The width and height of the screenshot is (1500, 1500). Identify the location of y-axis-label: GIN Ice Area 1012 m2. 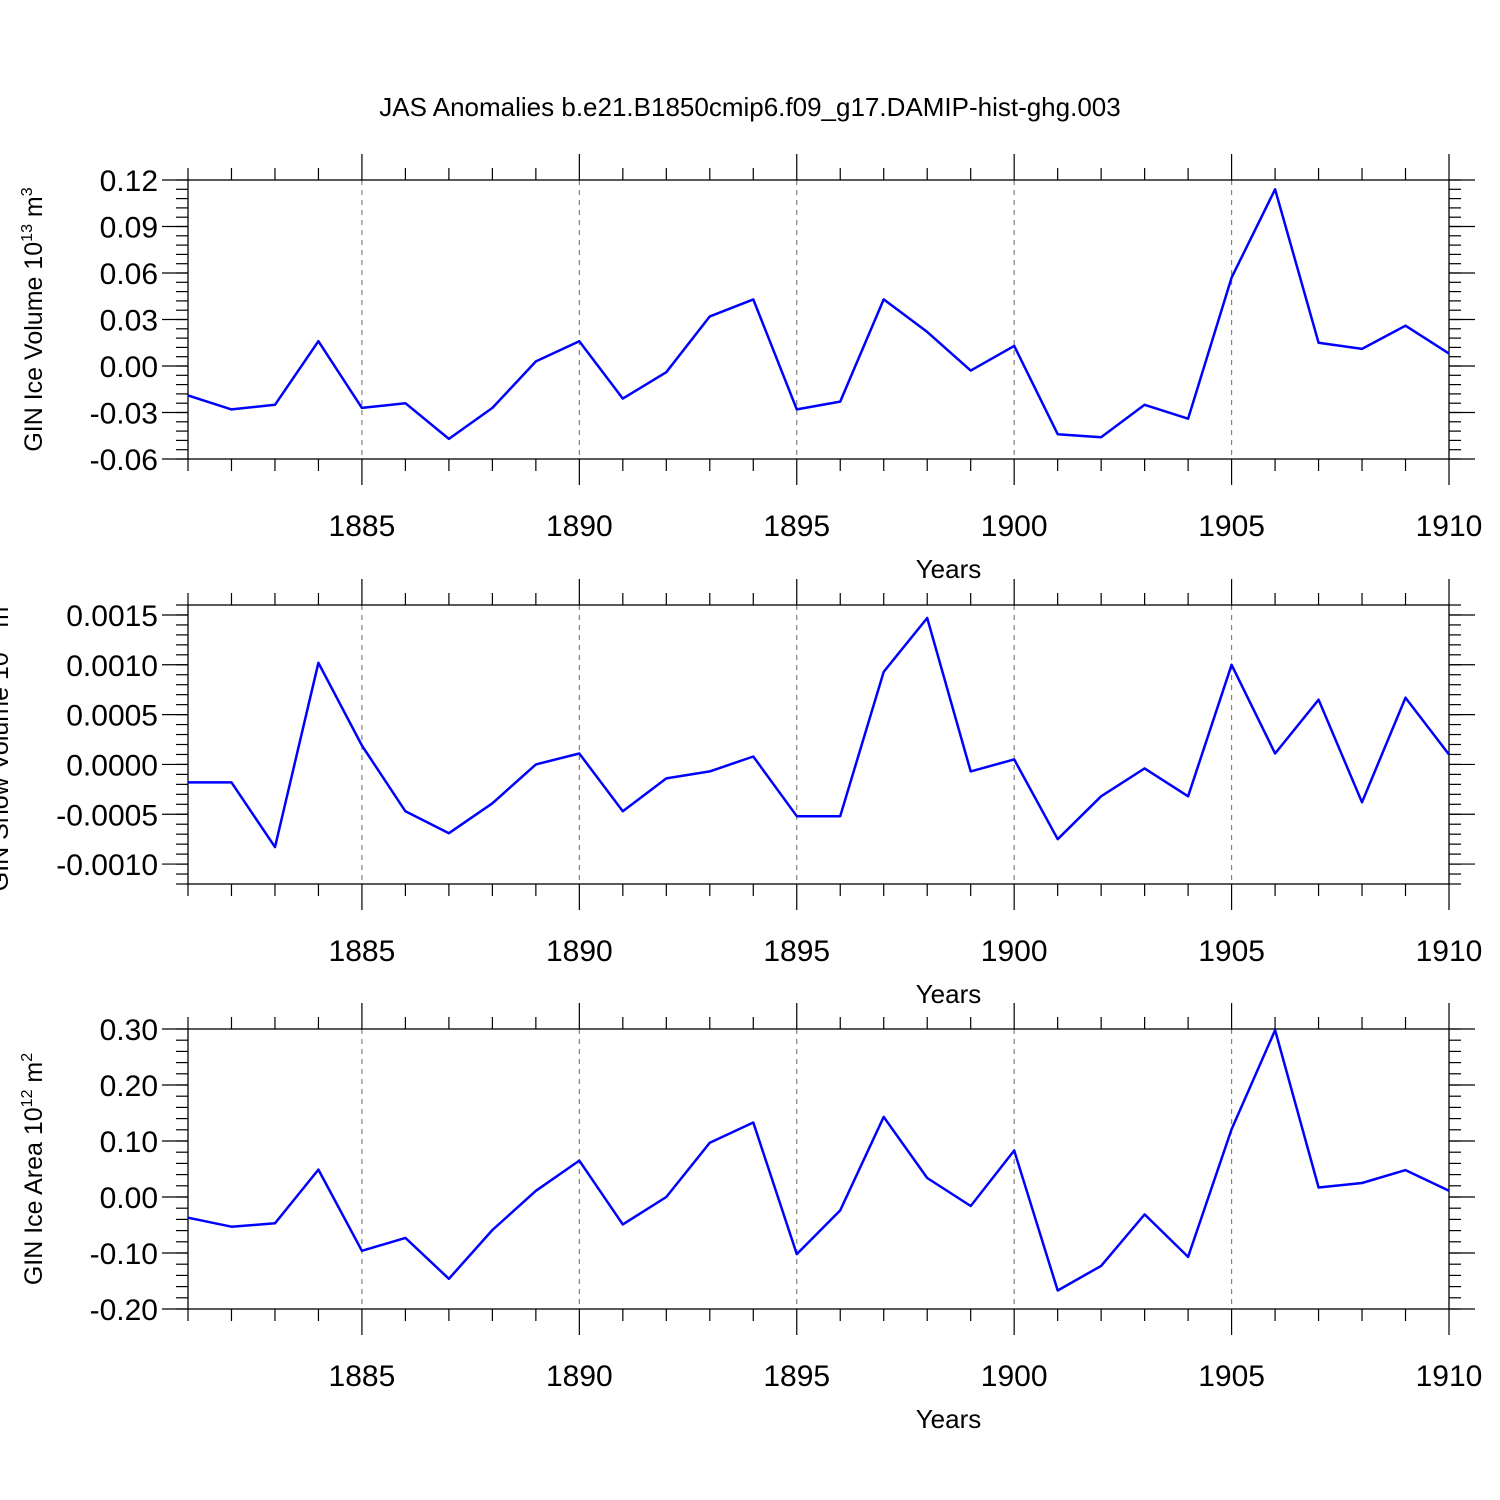
(33, 1169).